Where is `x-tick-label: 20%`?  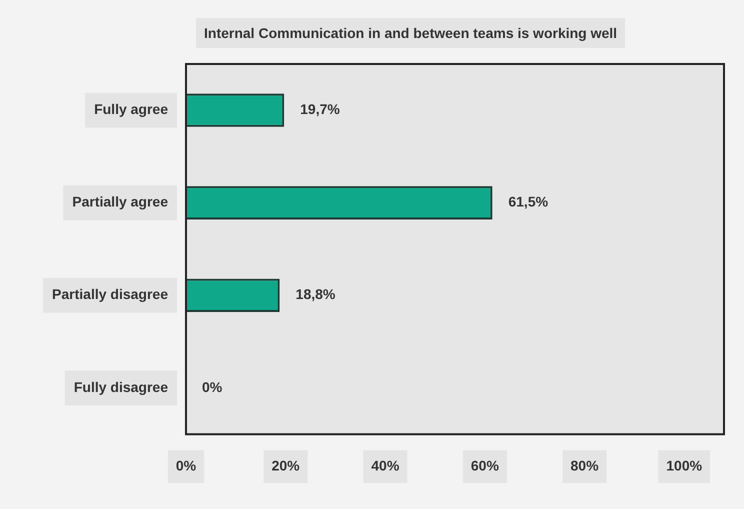
x-tick-label: 20% is located at coordinates (286, 465).